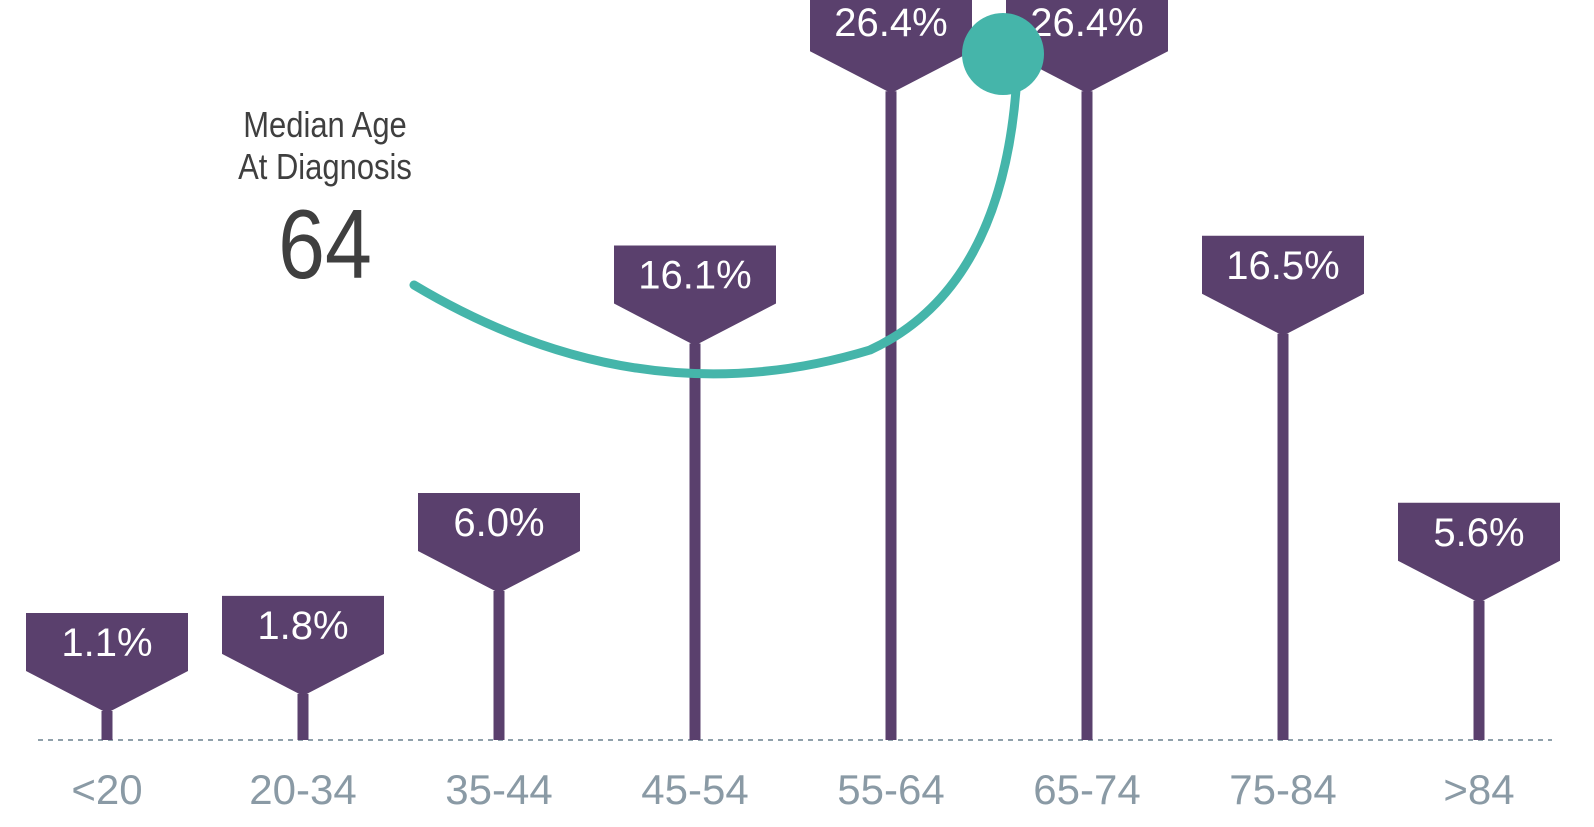 Image resolution: width=1594 pixels, height=827 pixels. Describe the element at coordinates (498, 523) in the screenshot. I see `value-label: 6.0%` at that location.